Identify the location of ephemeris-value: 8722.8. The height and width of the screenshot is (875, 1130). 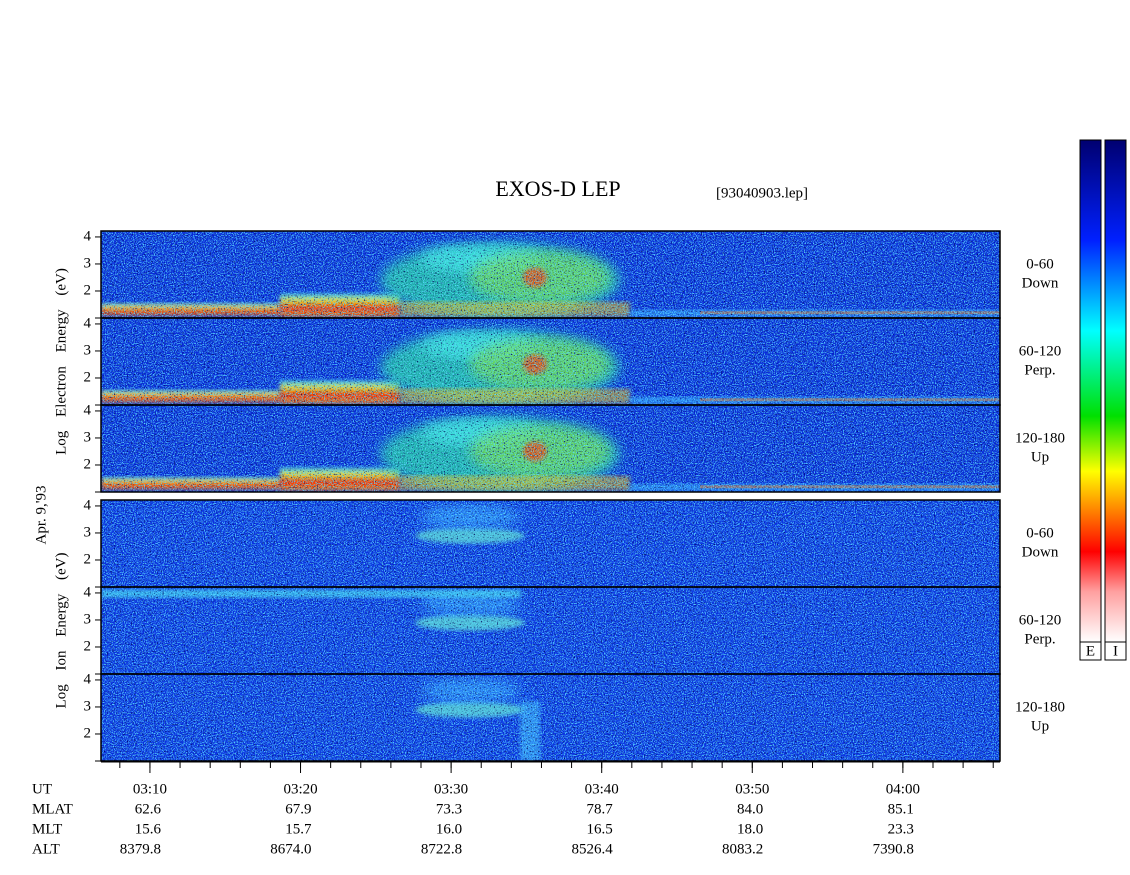
(441, 849).